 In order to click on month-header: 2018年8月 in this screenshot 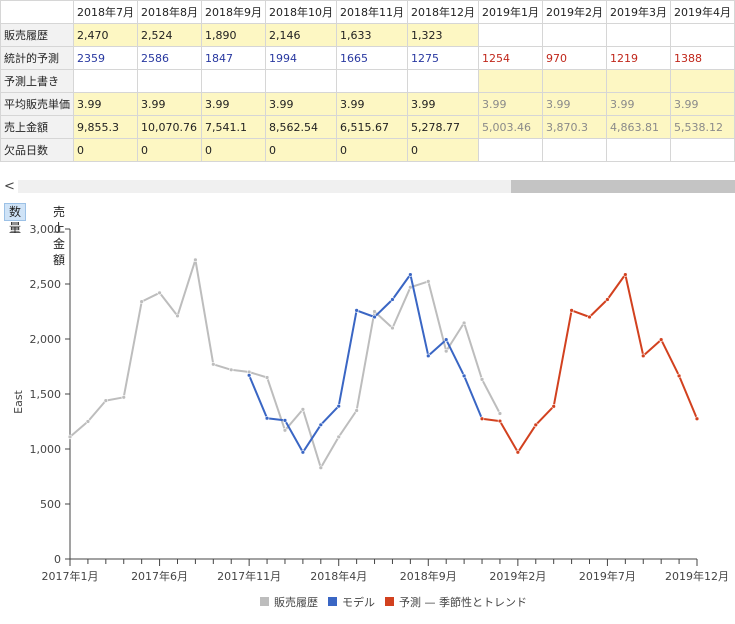, I will do `click(169, 12)`.